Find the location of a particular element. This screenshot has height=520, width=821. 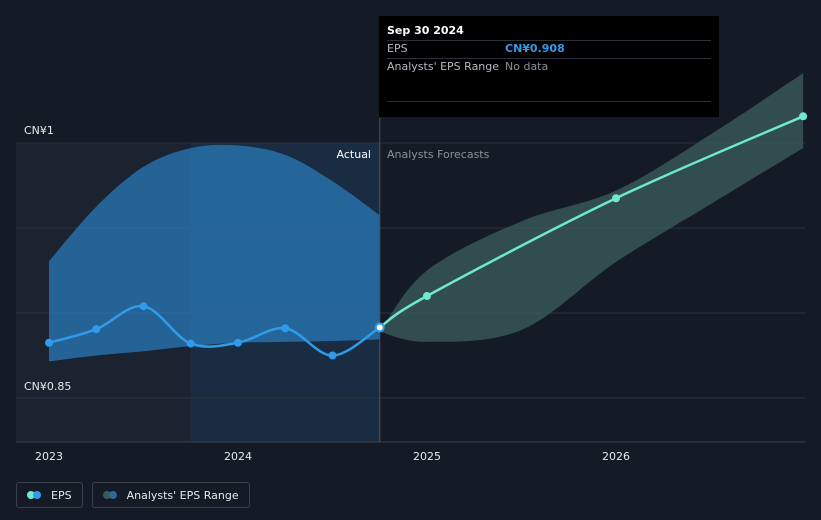

legend-eps-toggle: EPS is located at coordinates (49, 495).